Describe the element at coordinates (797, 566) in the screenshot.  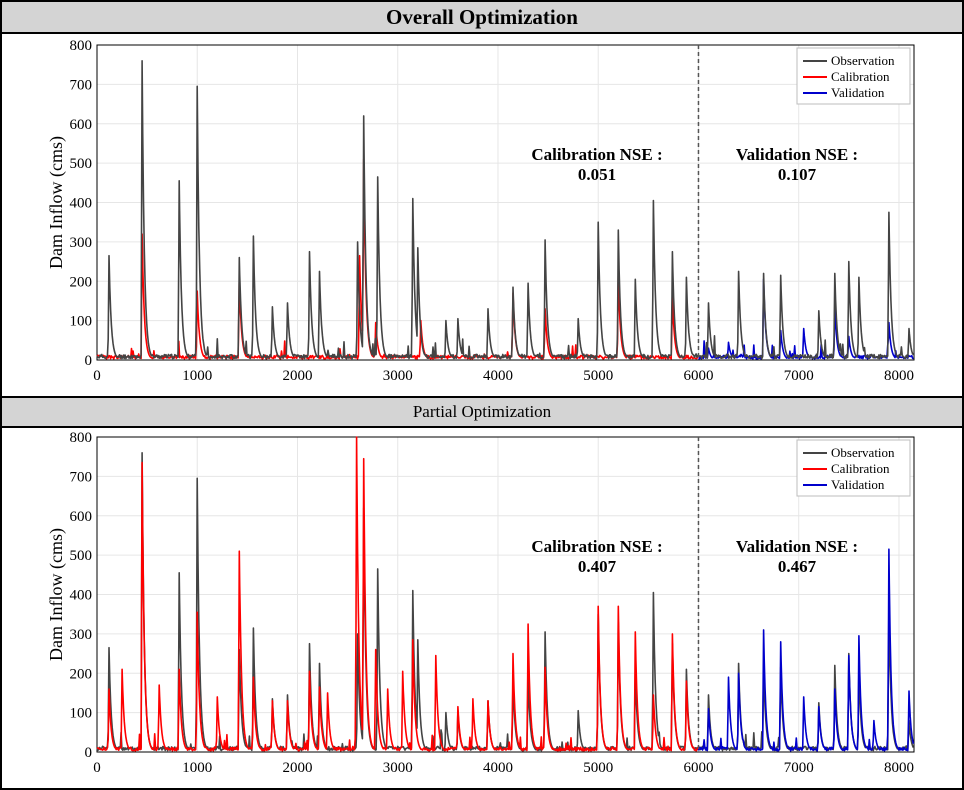
I see `nse-value: 0.467` at that location.